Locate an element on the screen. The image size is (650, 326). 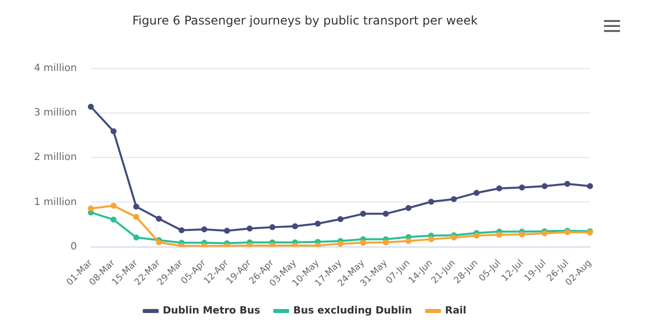
chart-title: Figure 6 Passenger journeys by public transport per week is located at coordinates (305, 20).